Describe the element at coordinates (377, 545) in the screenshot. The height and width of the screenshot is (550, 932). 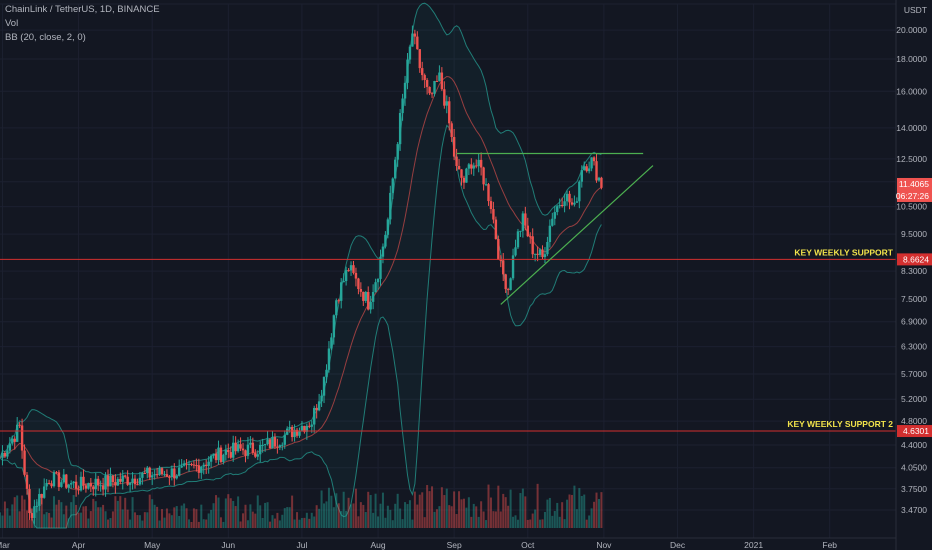
I see `time-tick-label: Aug` at that location.